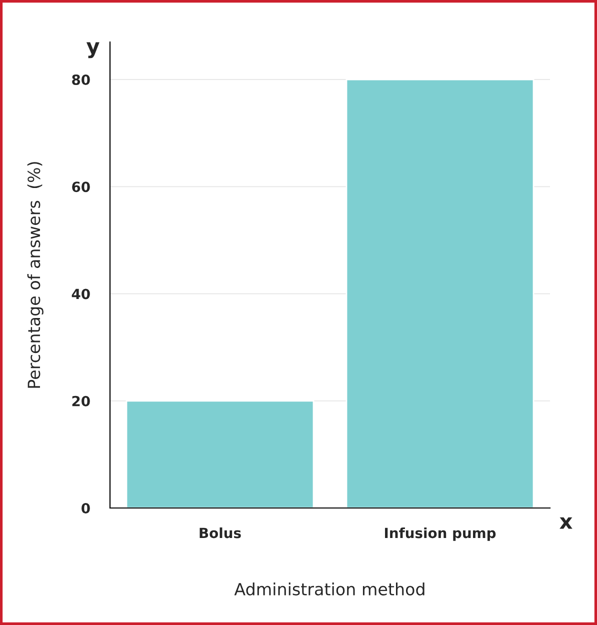 The width and height of the screenshot is (597, 625). Describe the element at coordinates (86, 508) in the screenshot. I see `y-tick-label: 0` at that location.